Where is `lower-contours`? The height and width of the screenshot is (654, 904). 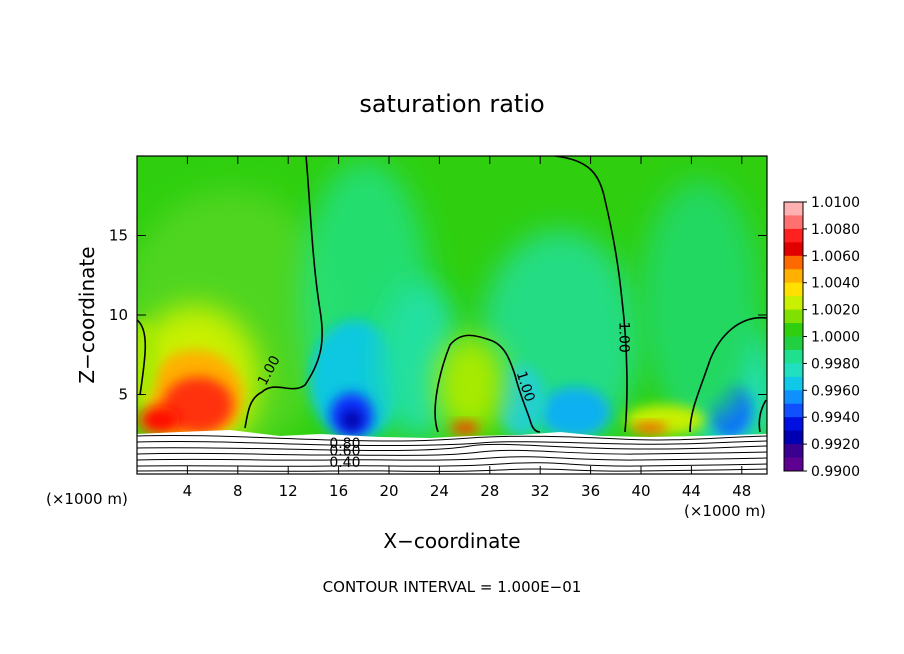
lower-contours is located at coordinates (452, 453).